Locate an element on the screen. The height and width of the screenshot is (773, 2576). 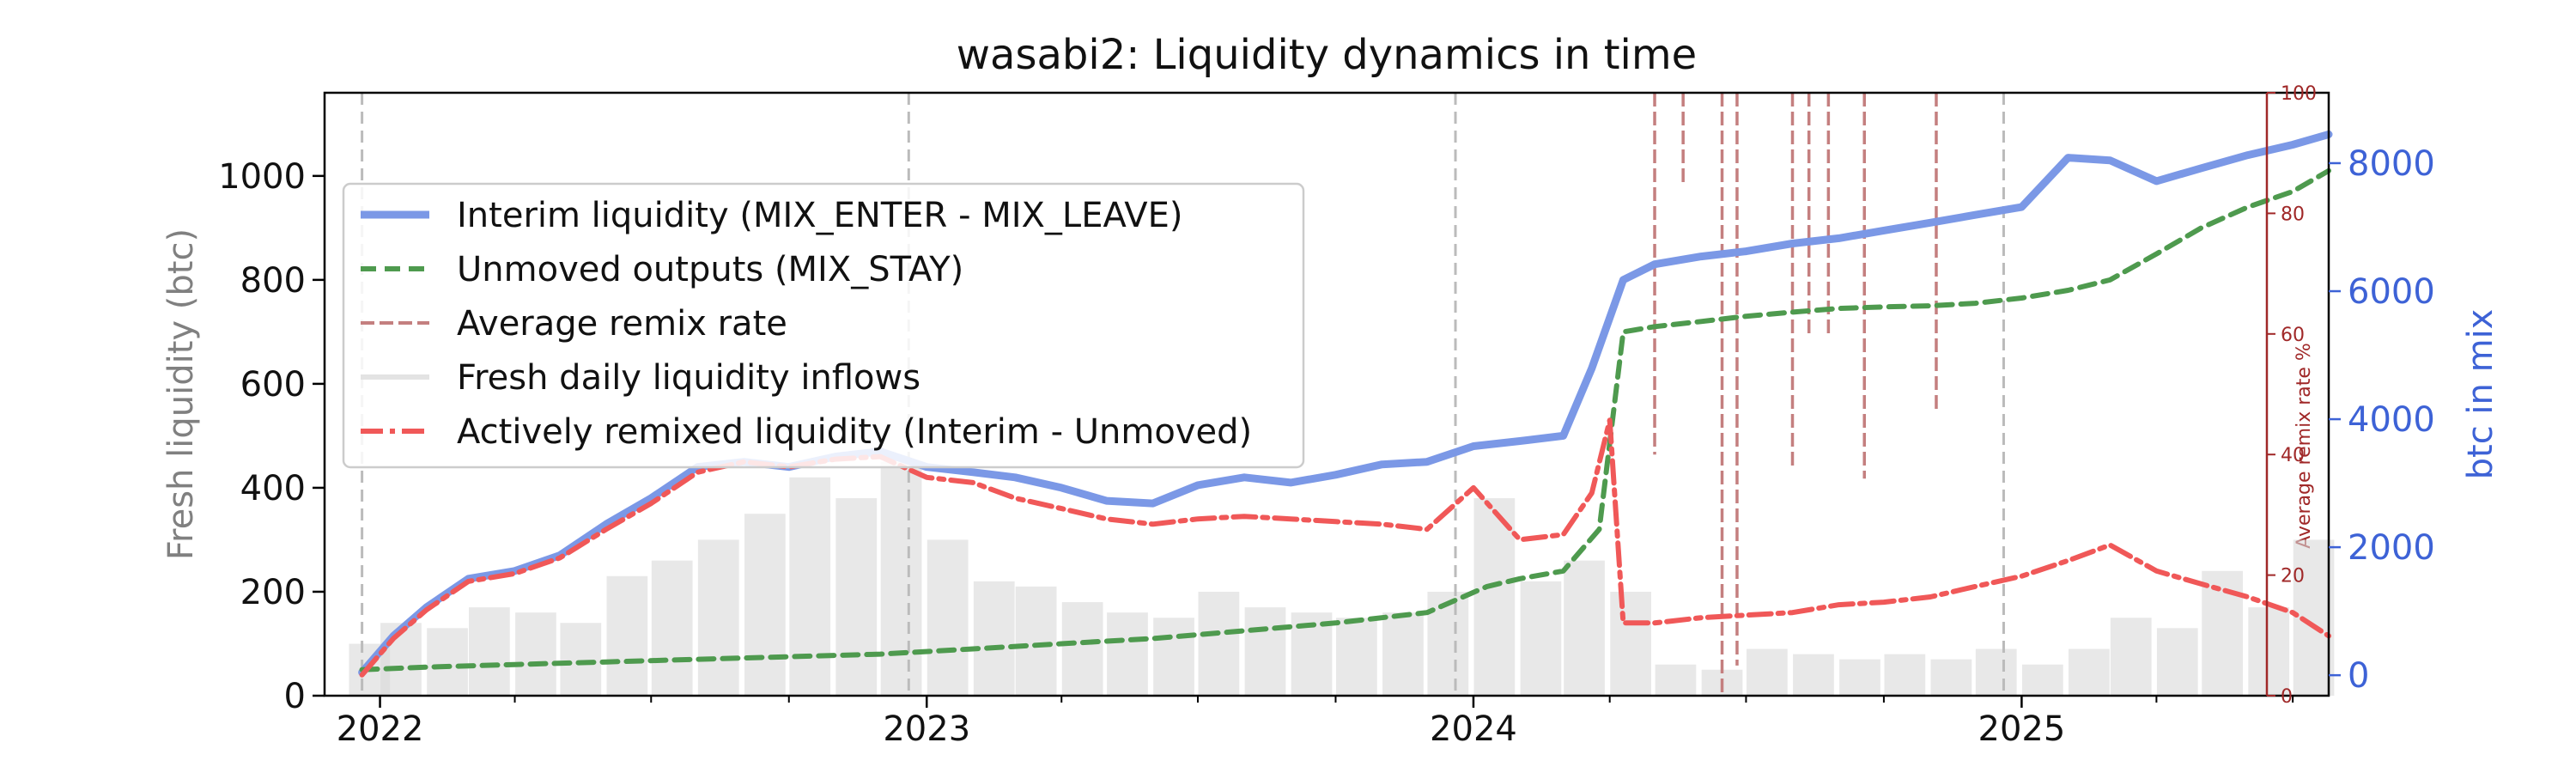
y-left-tick-label: 600 is located at coordinates (273, 385).